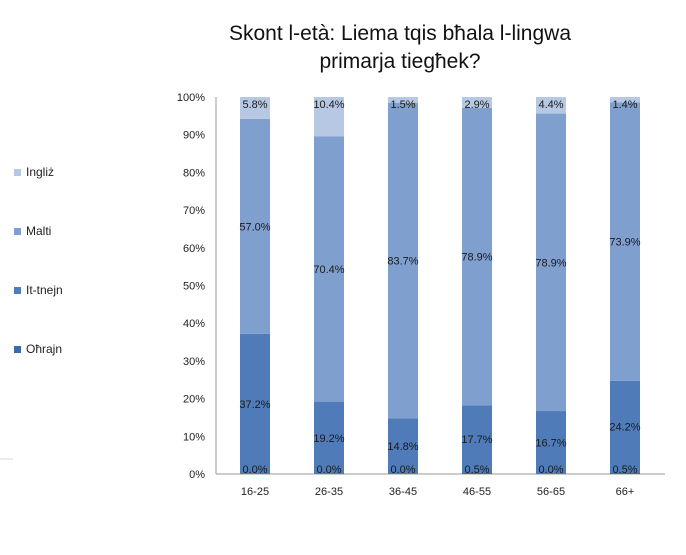 The height and width of the screenshot is (555, 686). I want to click on x-tick-label: 56-65, so click(551, 492).